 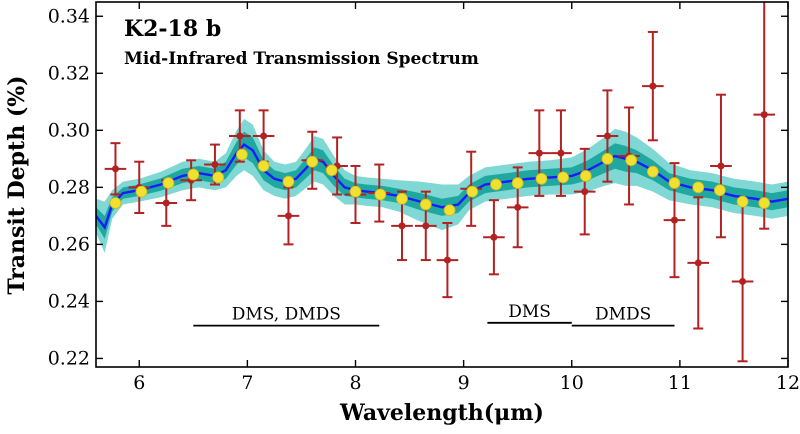 I want to click on y-tick-label: 0.30, so click(x=69, y=130).